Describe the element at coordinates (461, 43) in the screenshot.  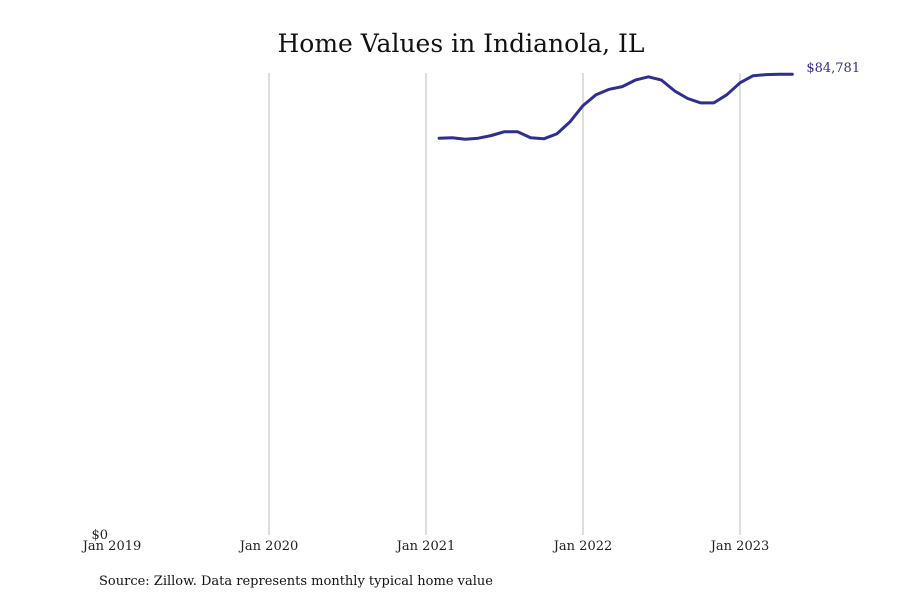
I see `chart-title: Home Values in Indianola, IL` at that location.